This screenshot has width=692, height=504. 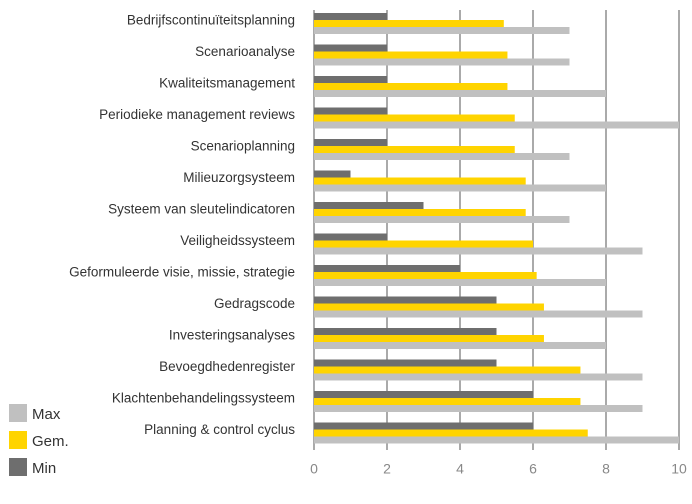 I want to click on category-label: Bedrijfscontinuïteitsplanning, so click(x=211, y=20).